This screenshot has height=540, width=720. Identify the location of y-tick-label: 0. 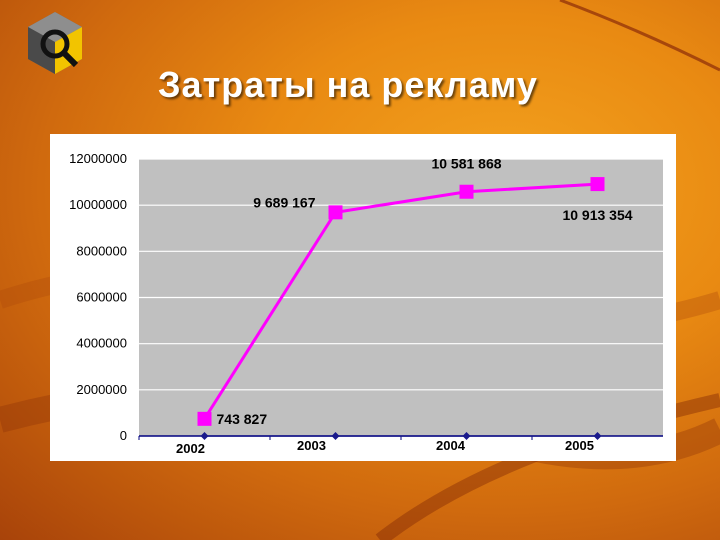
(123, 435).